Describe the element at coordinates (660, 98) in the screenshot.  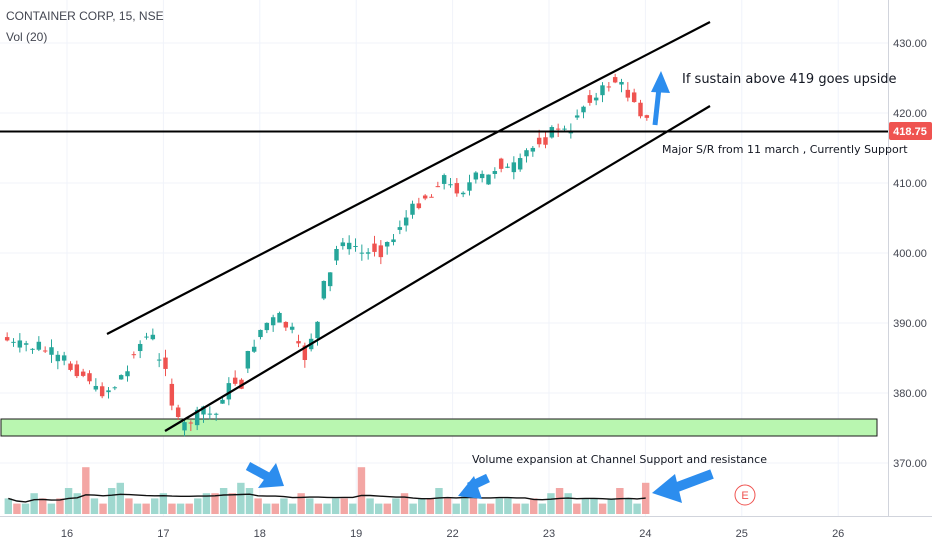
I see `up-arrow-icon` at that location.